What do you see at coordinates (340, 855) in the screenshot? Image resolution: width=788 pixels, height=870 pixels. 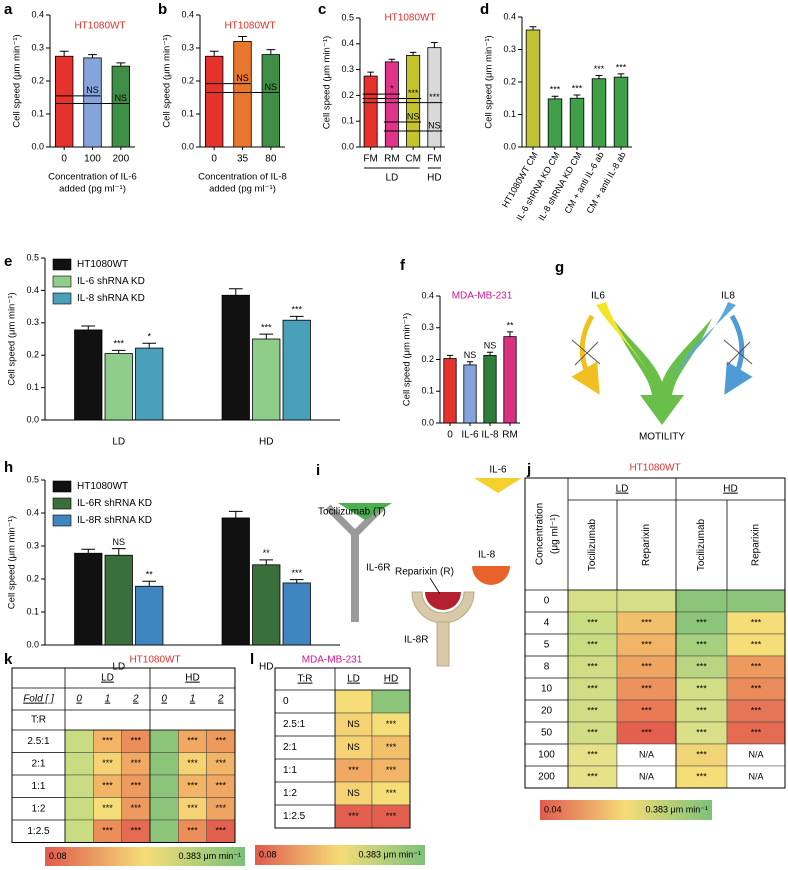 I see `colorbar` at bounding box center [340, 855].